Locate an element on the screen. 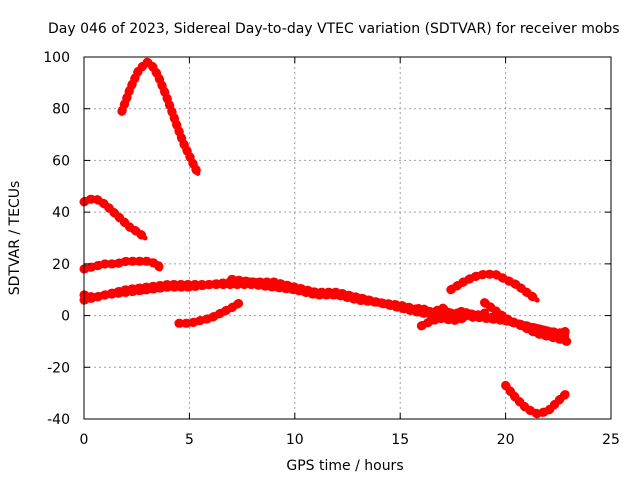 The image size is (640, 480). y-tick-label: -40 is located at coordinates (58, 420).